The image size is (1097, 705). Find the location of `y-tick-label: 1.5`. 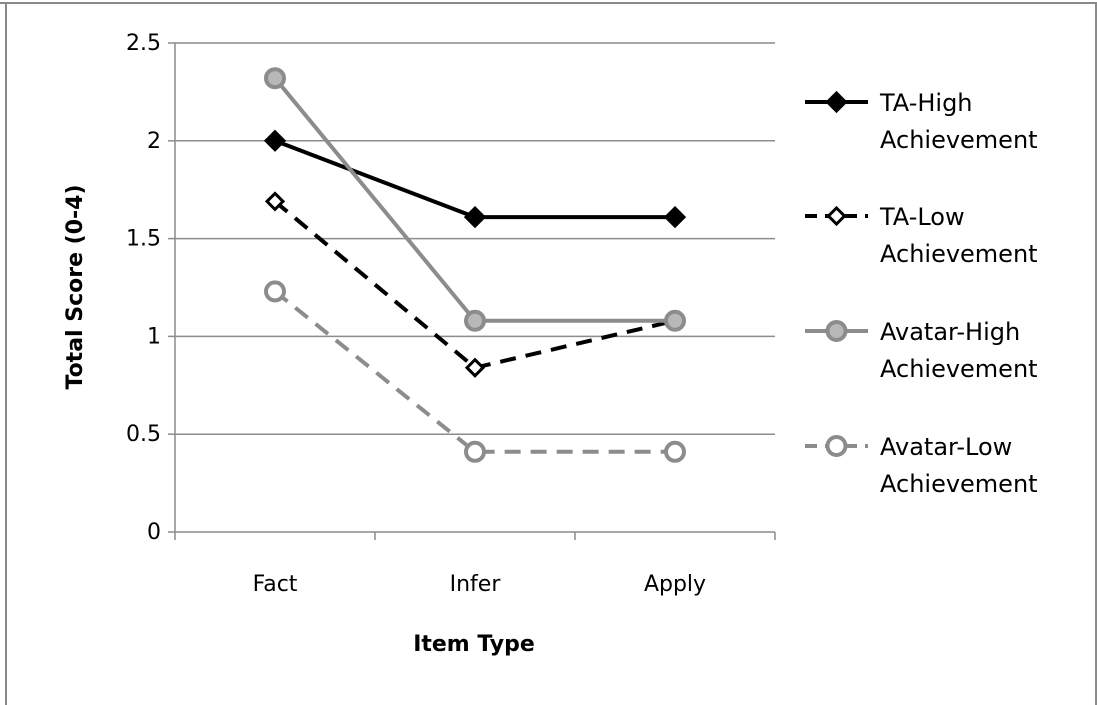

y-tick-label: 1.5 is located at coordinates (143, 239).